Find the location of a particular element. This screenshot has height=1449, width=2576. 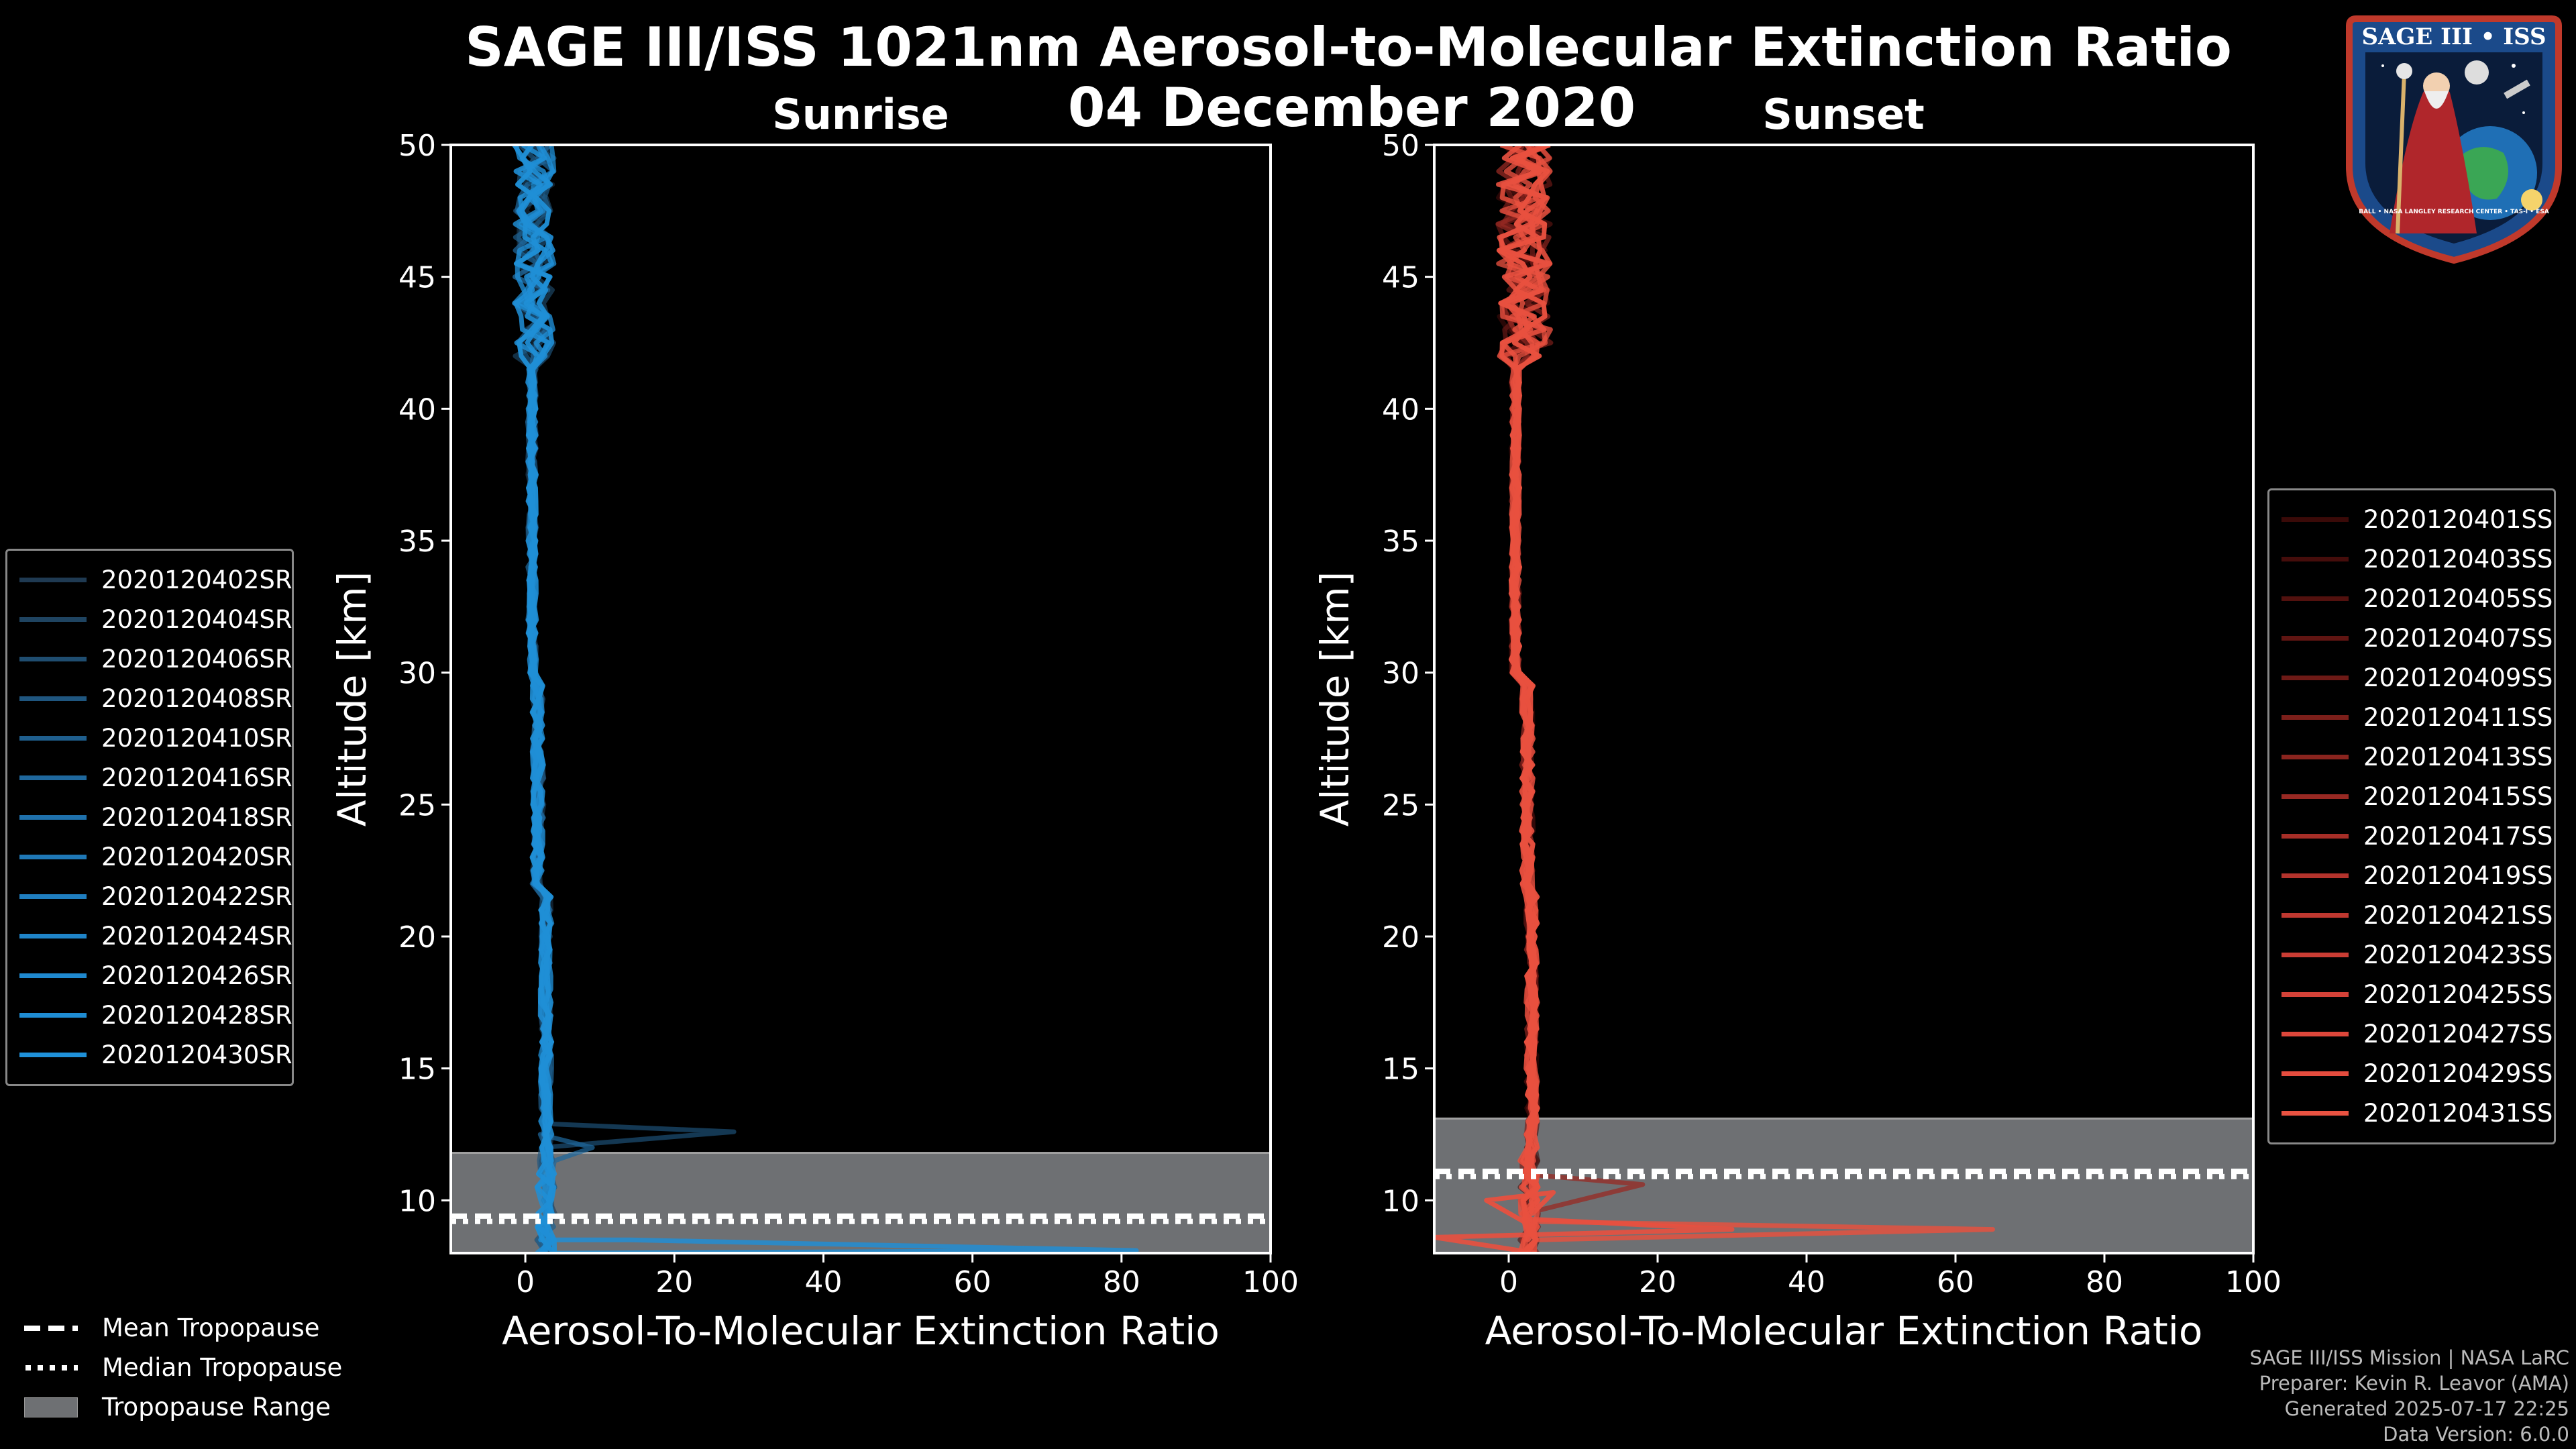

footer-mission: SAGE III/ISS Mission | NASA LaRC is located at coordinates (2409, 1357).